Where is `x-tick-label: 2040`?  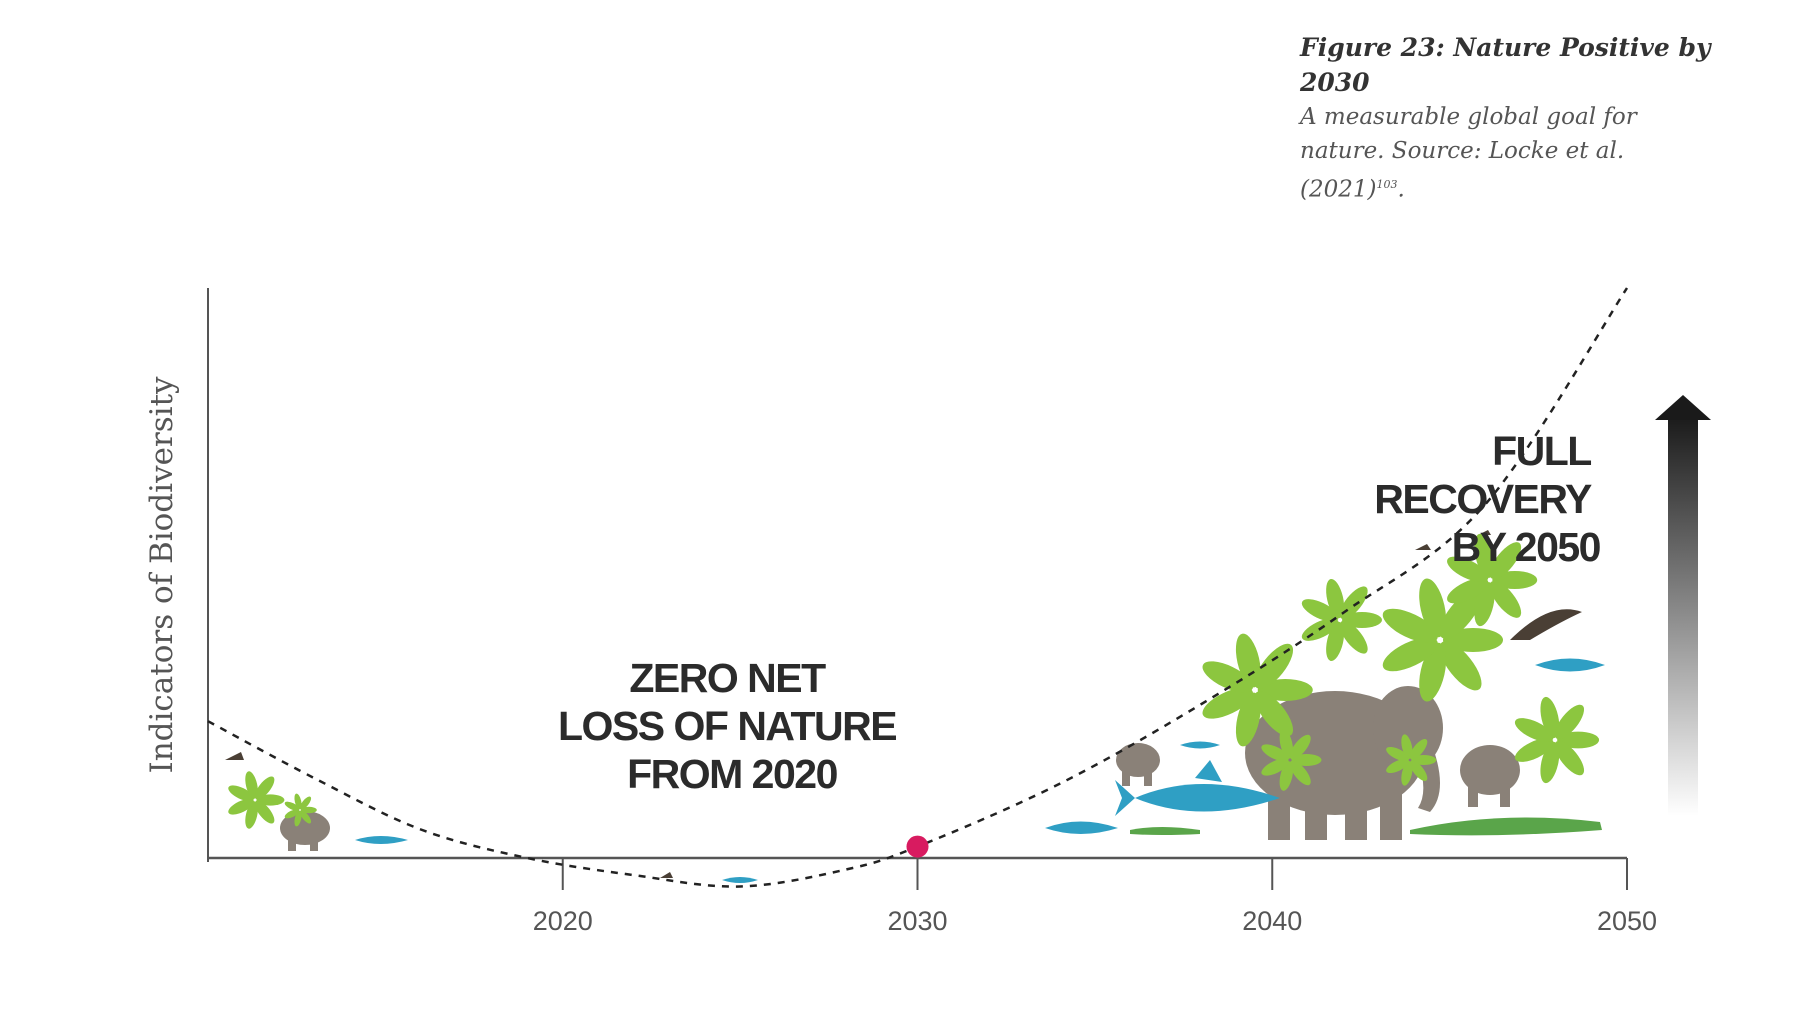 x-tick-label: 2040 is located at coordinates (1272, 921).